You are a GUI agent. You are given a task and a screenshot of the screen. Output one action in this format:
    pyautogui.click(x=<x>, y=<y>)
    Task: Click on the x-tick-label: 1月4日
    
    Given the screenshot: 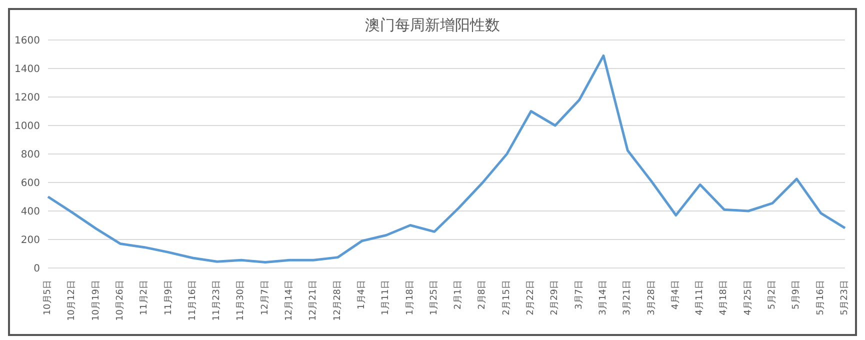 What is the action you would take?
    pyautogui.click(x=361, y=295)
    